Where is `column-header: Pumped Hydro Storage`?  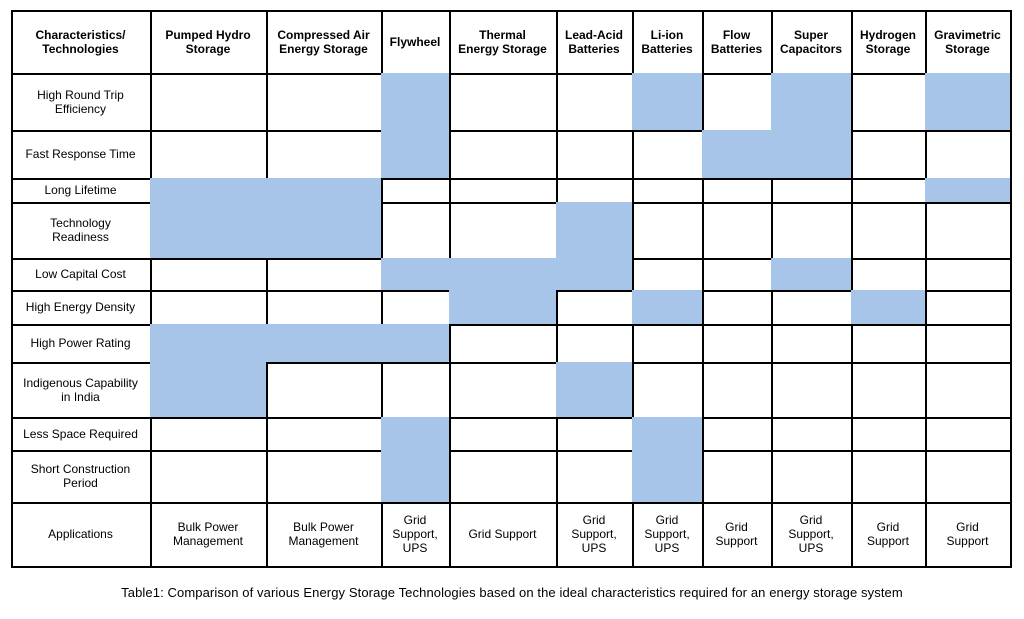
column-header: Pumped Hydro Storage is located at coordinates (209, 42).